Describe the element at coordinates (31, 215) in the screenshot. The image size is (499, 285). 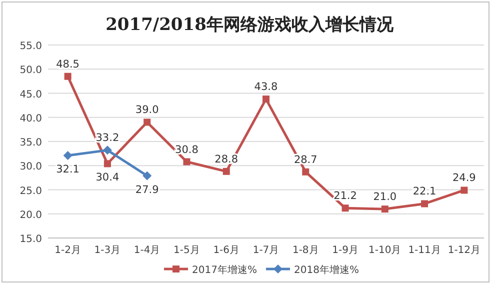
I see `y-tick-label: 20.0` at that location.